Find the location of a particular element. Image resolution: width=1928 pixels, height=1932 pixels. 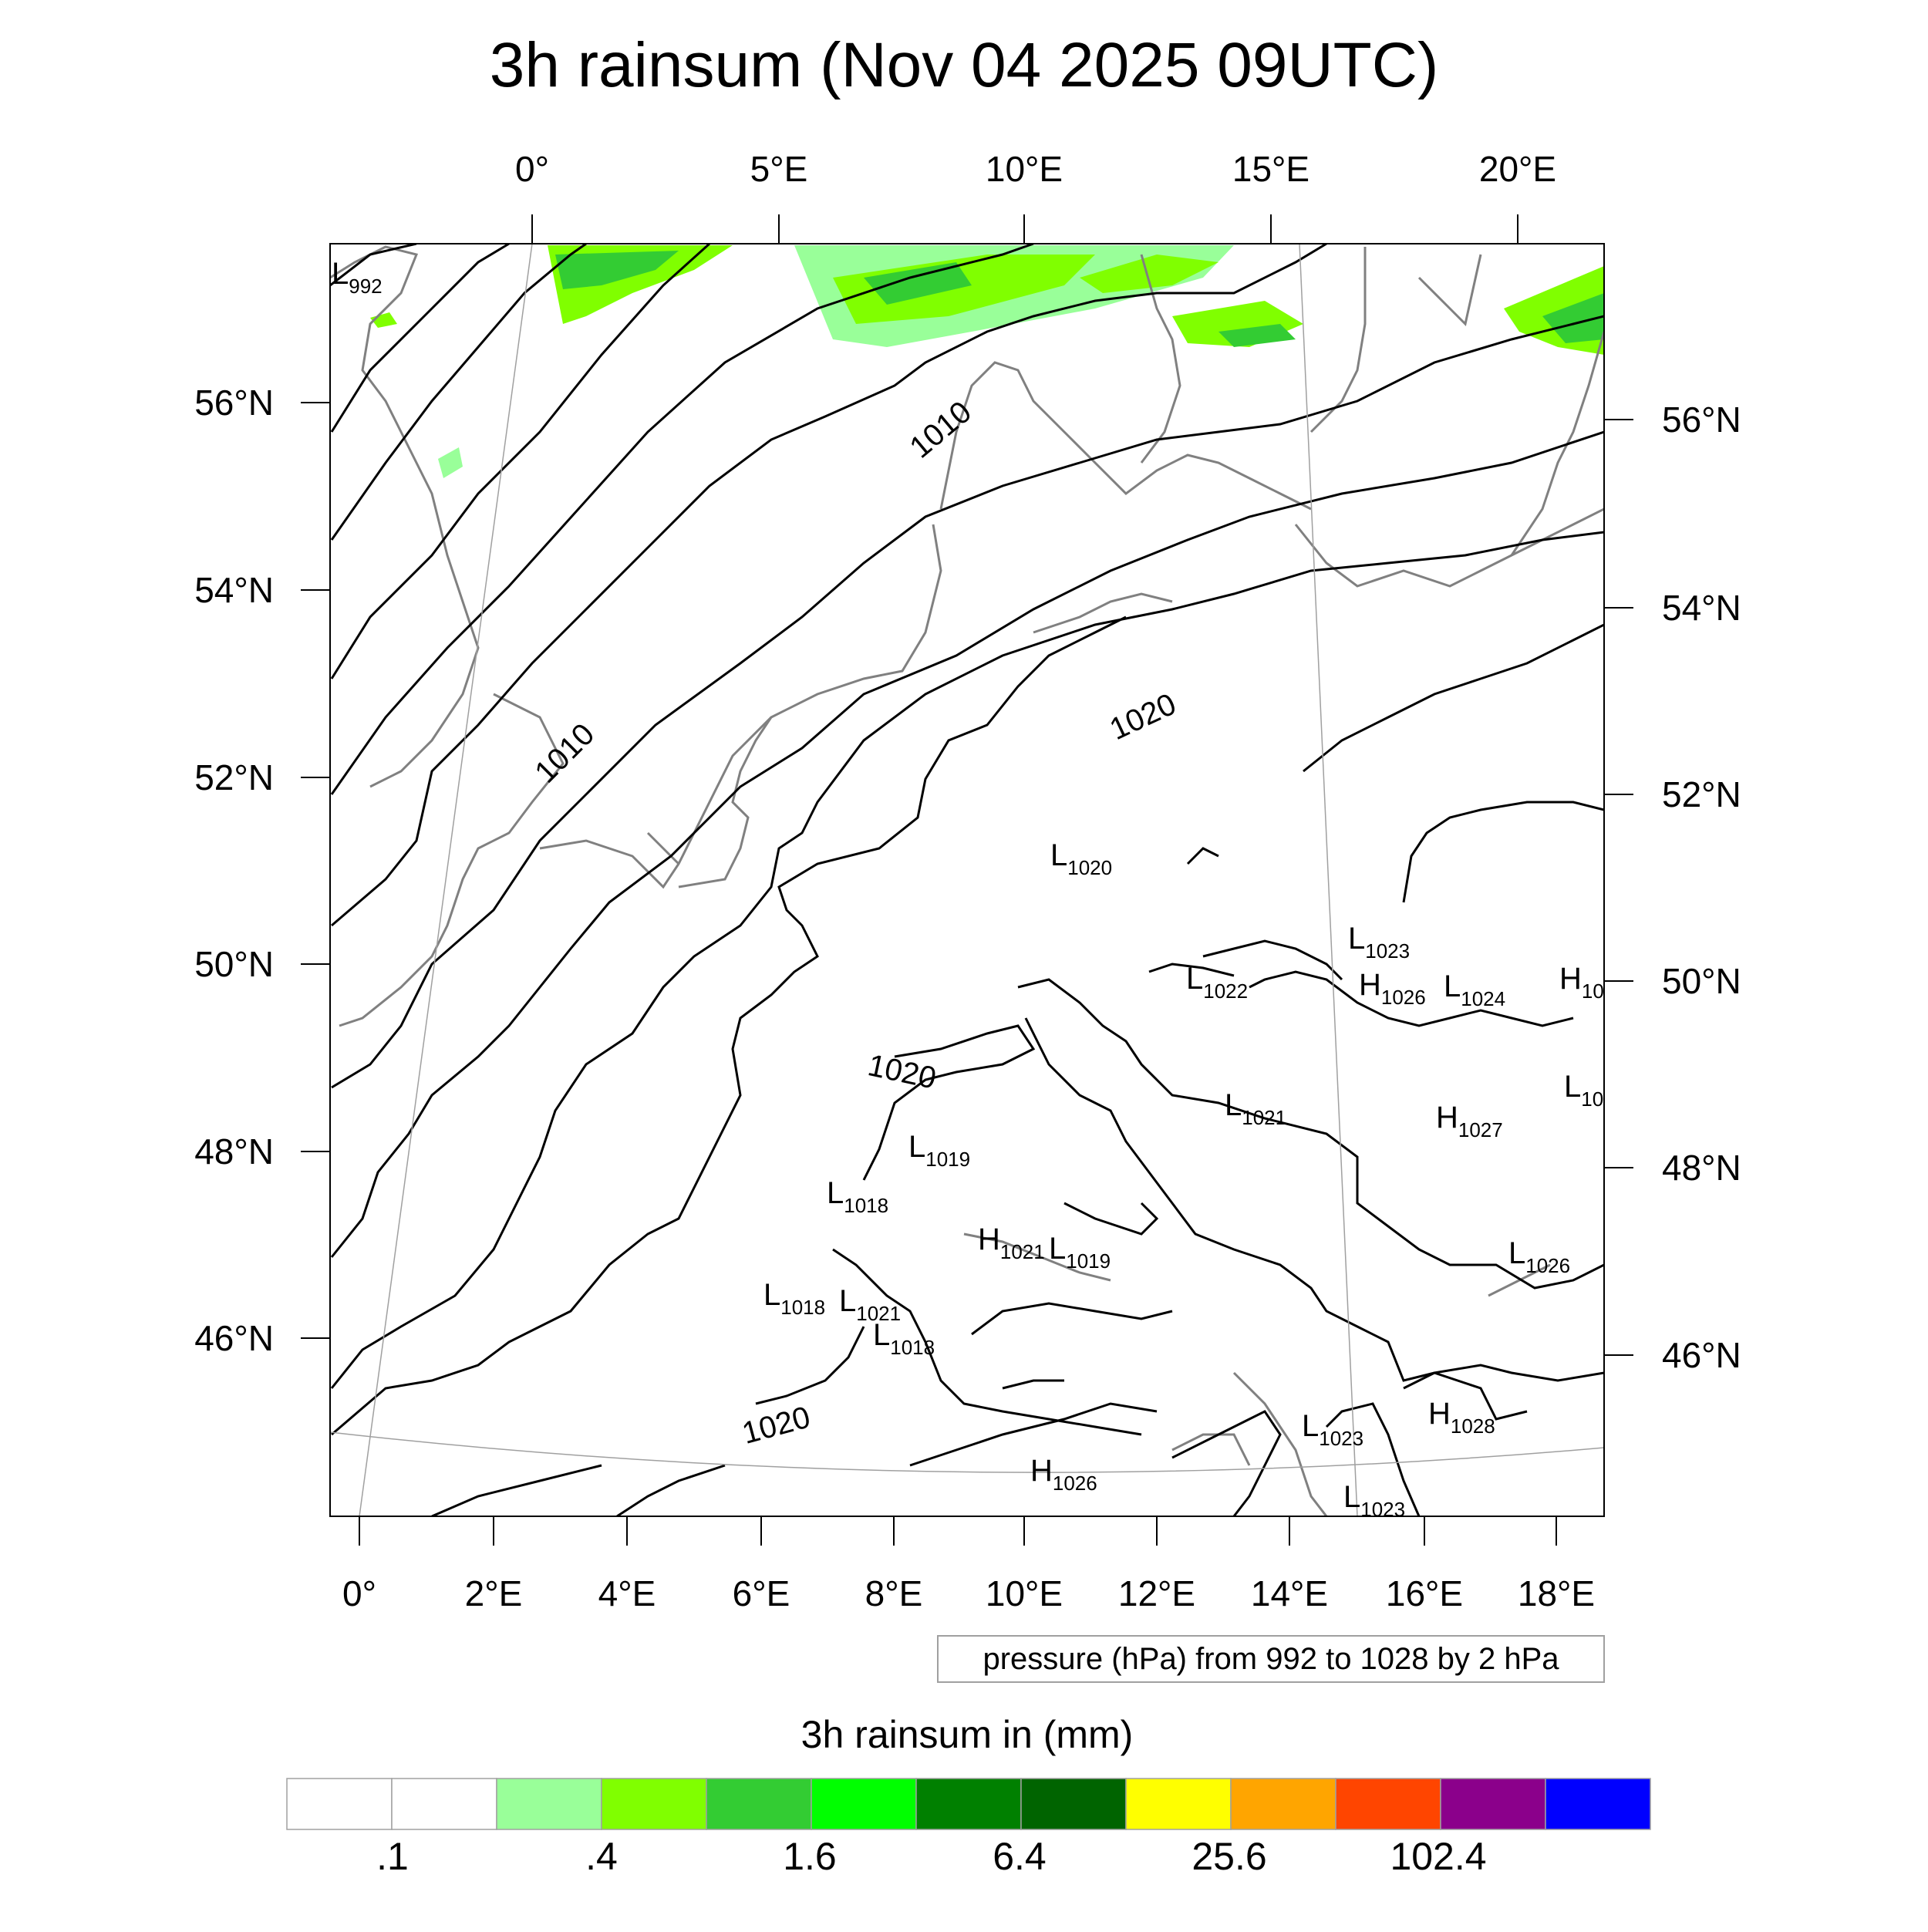

colorbar-tick-labels: .1 .4 1.6 6.4 25.6 102.4 is located at coordinates (931, 1856).